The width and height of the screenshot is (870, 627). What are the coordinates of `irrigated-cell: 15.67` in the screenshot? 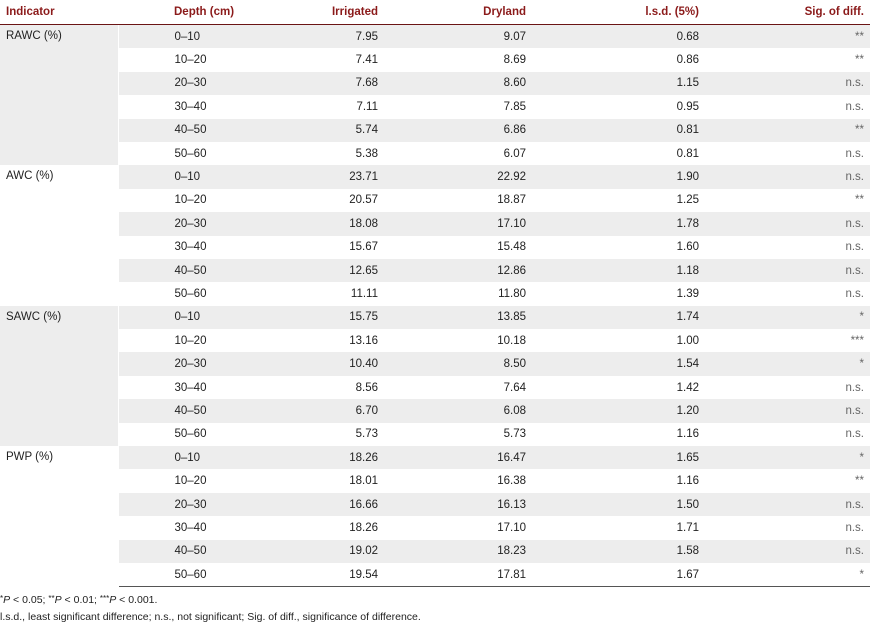 It's located at (363, 247).